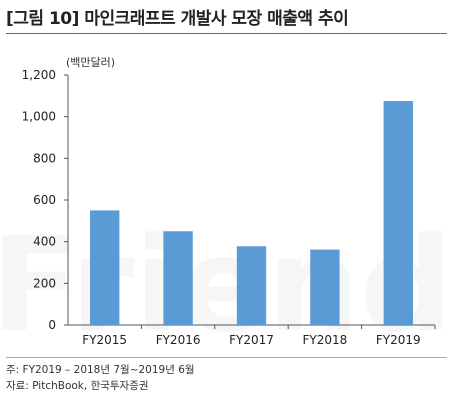 Image resolution: width=455 pixels, height=404 pixels. What do you see at coordinates (325, 340) in the screenshot?
I see `x-tick-label: FY2018` at bounding box center [325, 340].